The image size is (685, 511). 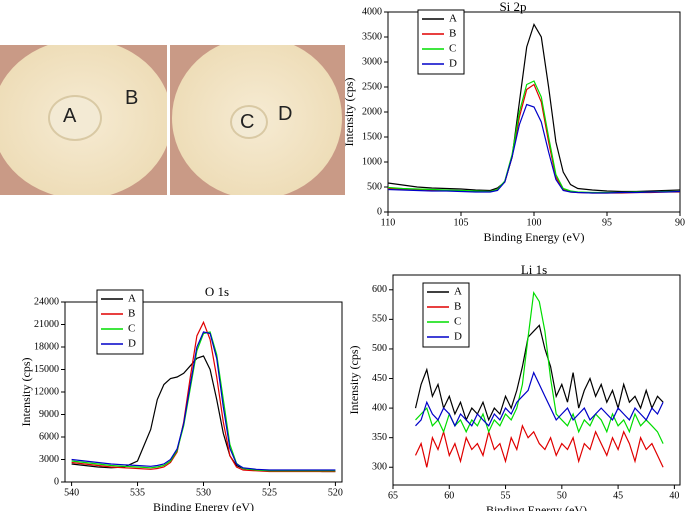 What do you see at coordinates (607, 222) in the screenshot?
I see `x-tick-label: 95` at bounding box center [607, 222].